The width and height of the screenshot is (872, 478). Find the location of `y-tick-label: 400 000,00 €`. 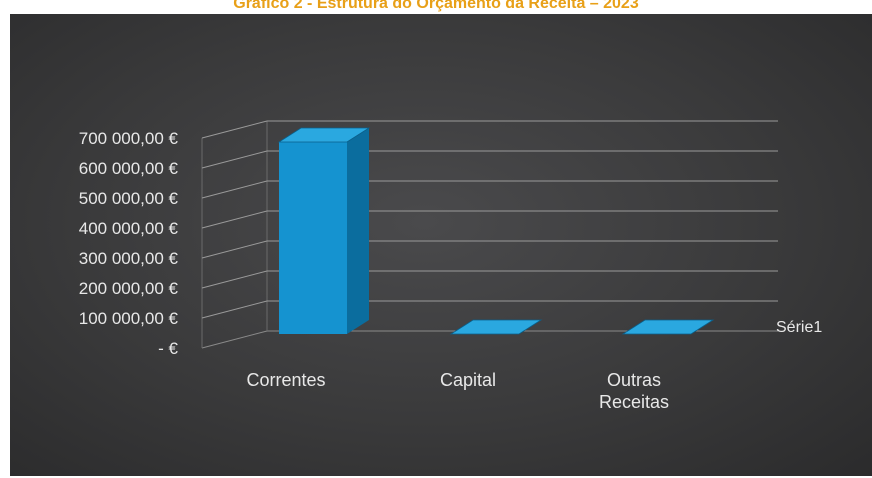

y-tick-label: 400 000,00 € is located at coordinates (129, 228).